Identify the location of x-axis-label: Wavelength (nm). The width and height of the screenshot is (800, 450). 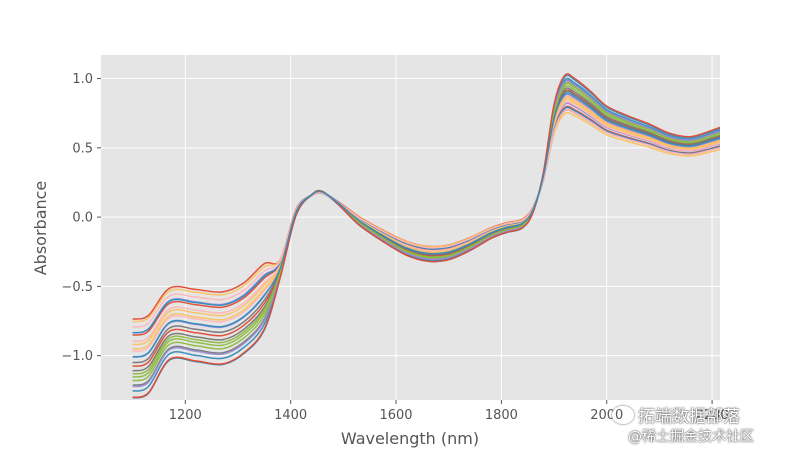
(410, 438).